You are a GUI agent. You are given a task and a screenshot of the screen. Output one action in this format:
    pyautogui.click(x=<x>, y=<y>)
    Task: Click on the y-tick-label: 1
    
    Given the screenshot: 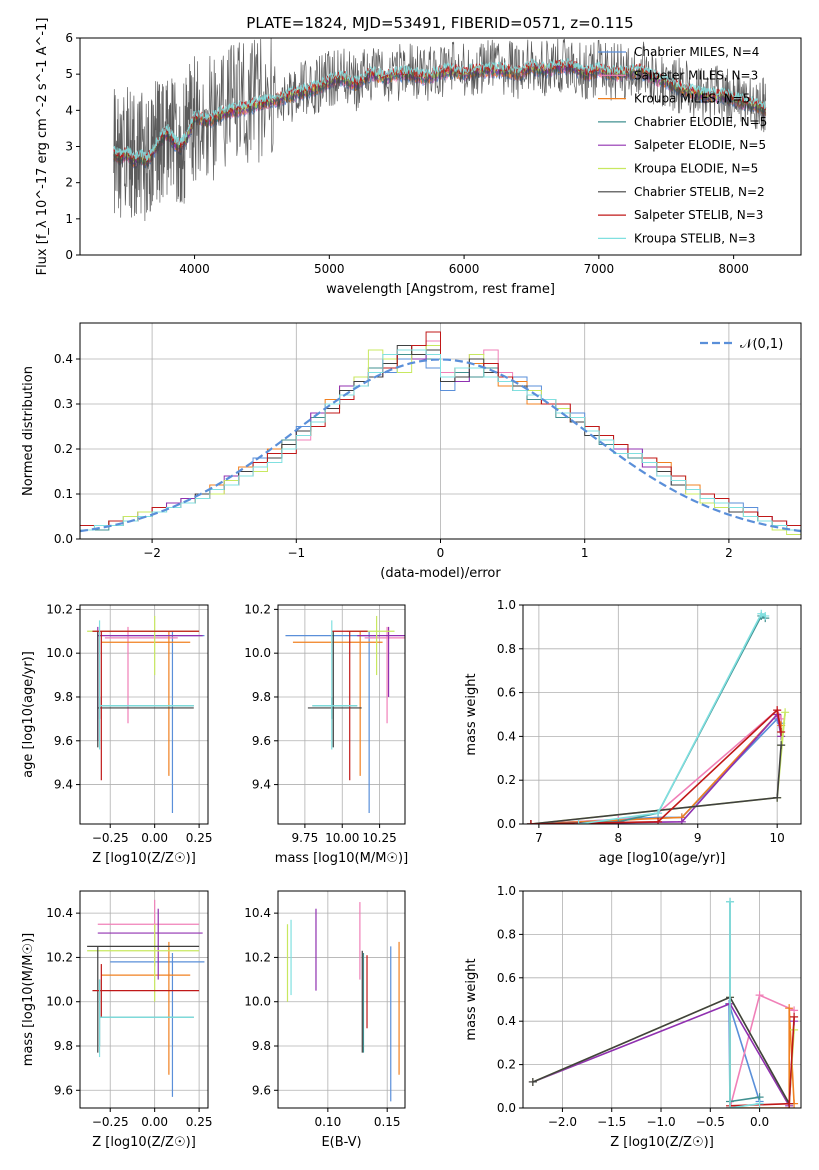 What is the action you would take?
    pyautogui.click(x=69, y=219)
    